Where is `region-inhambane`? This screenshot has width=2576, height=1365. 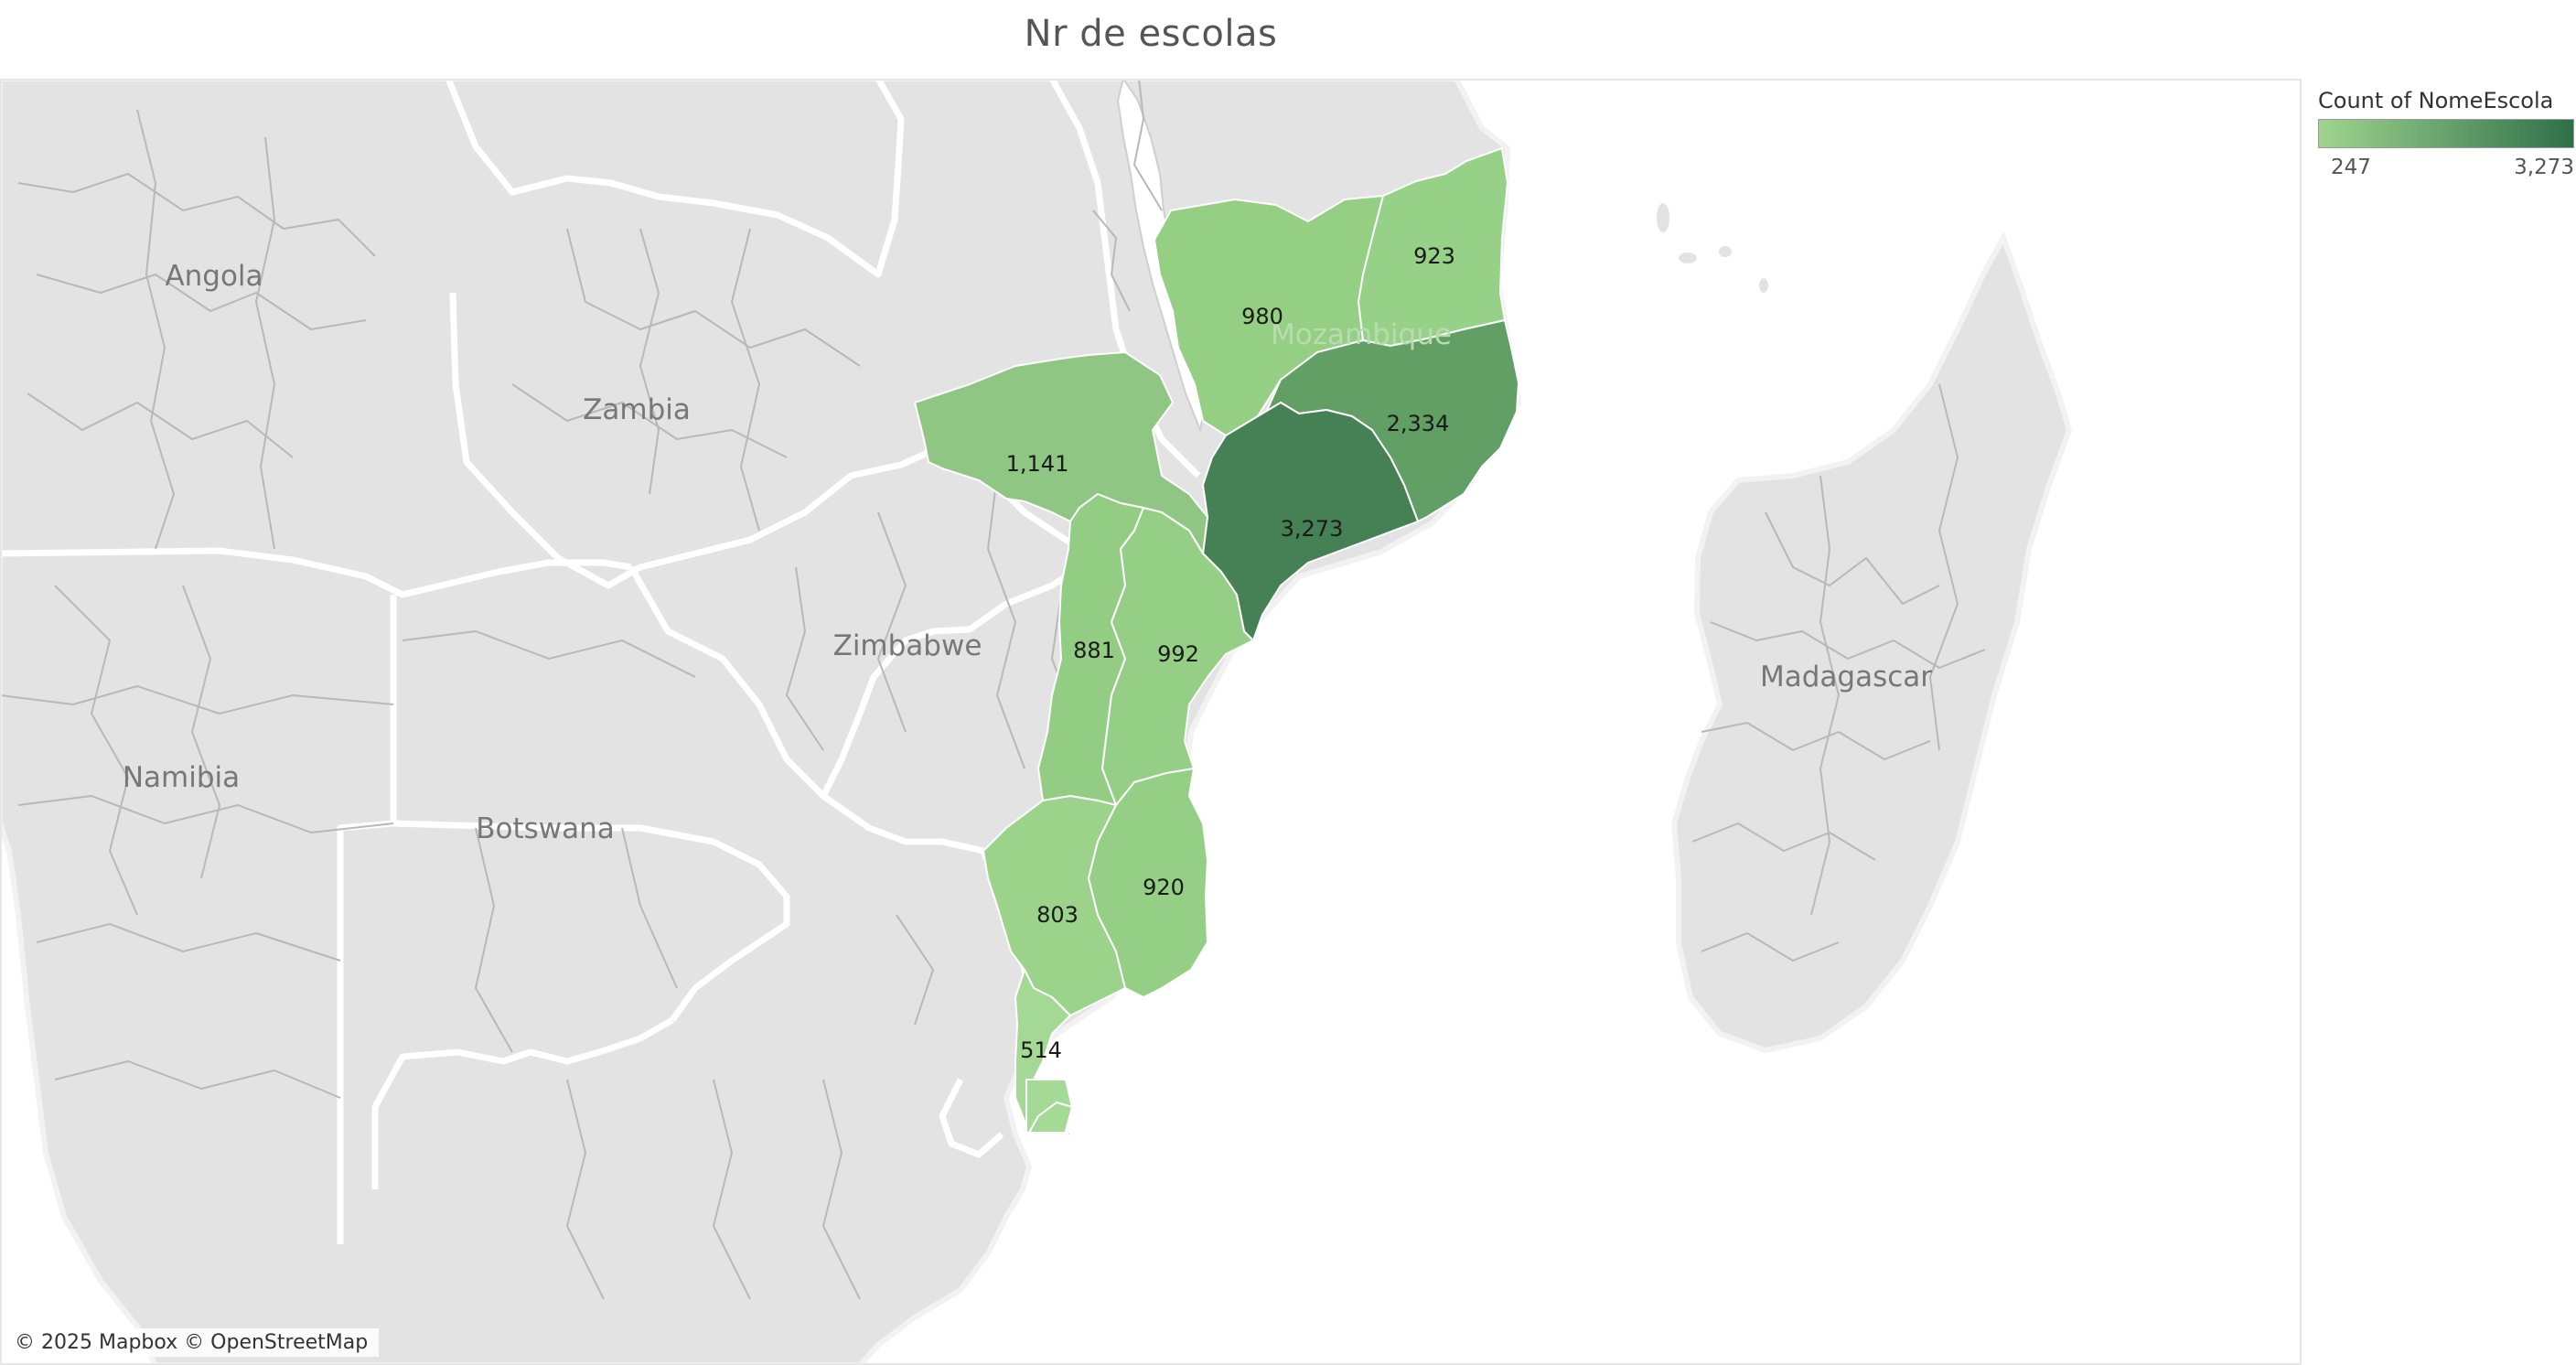
region-inhambane is located at coordinates (1148, 883).